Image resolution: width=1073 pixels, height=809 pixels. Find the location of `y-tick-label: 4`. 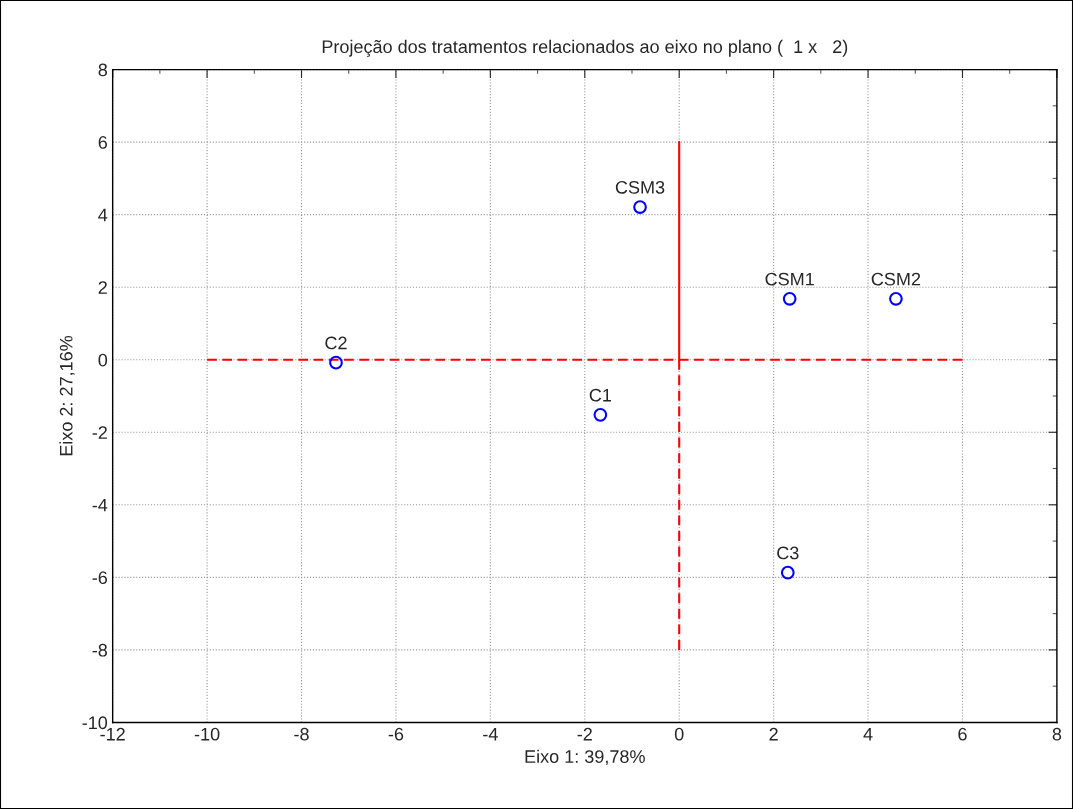

y-tick-label: 4 is located at coordinates (103, 215).